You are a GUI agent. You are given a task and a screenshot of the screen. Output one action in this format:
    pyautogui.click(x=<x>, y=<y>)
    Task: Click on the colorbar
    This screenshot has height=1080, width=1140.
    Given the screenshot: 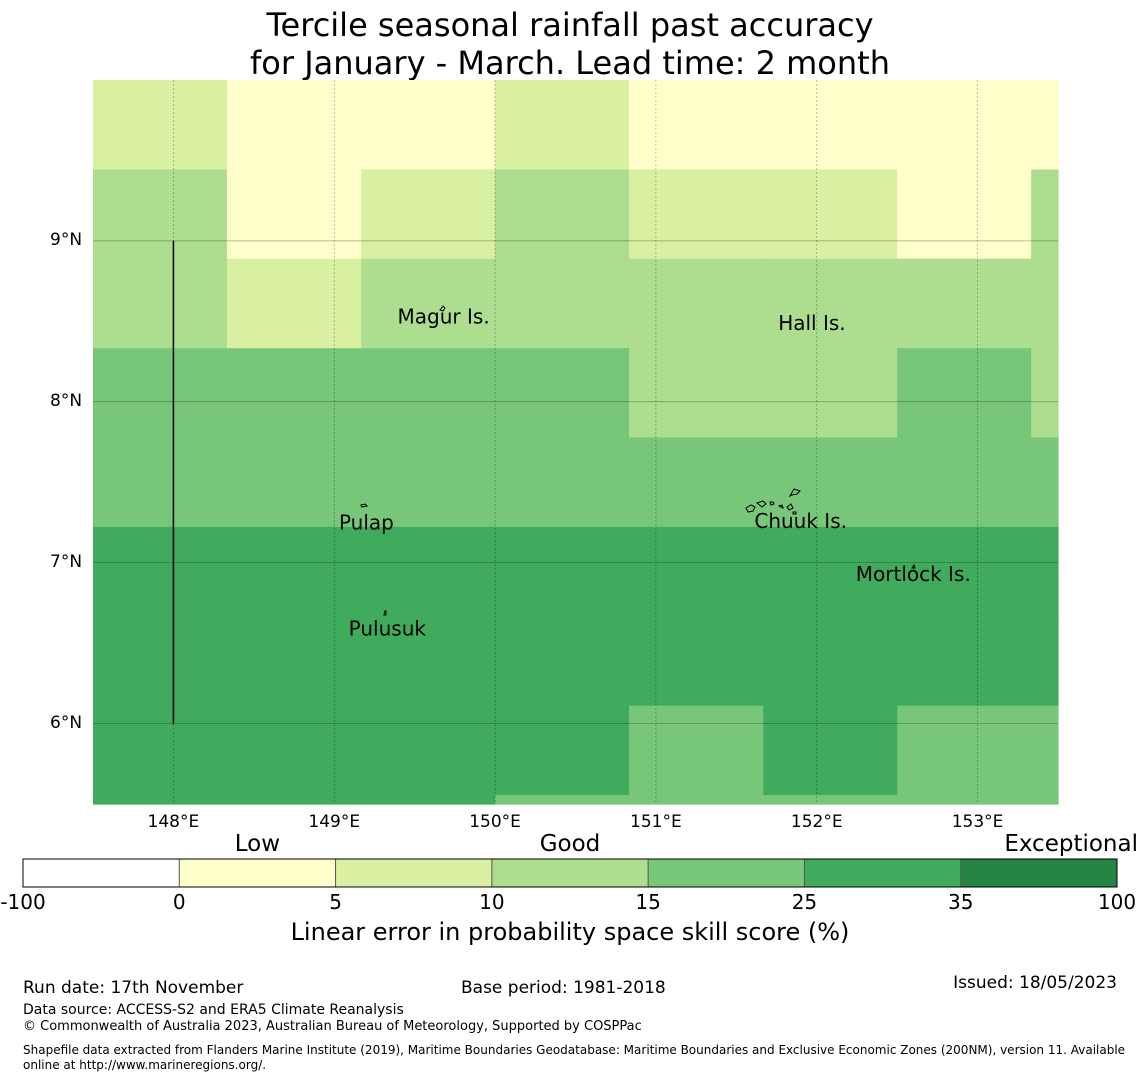 What is the action you would take?
    pyautogui.click(x=570, y=873)
    